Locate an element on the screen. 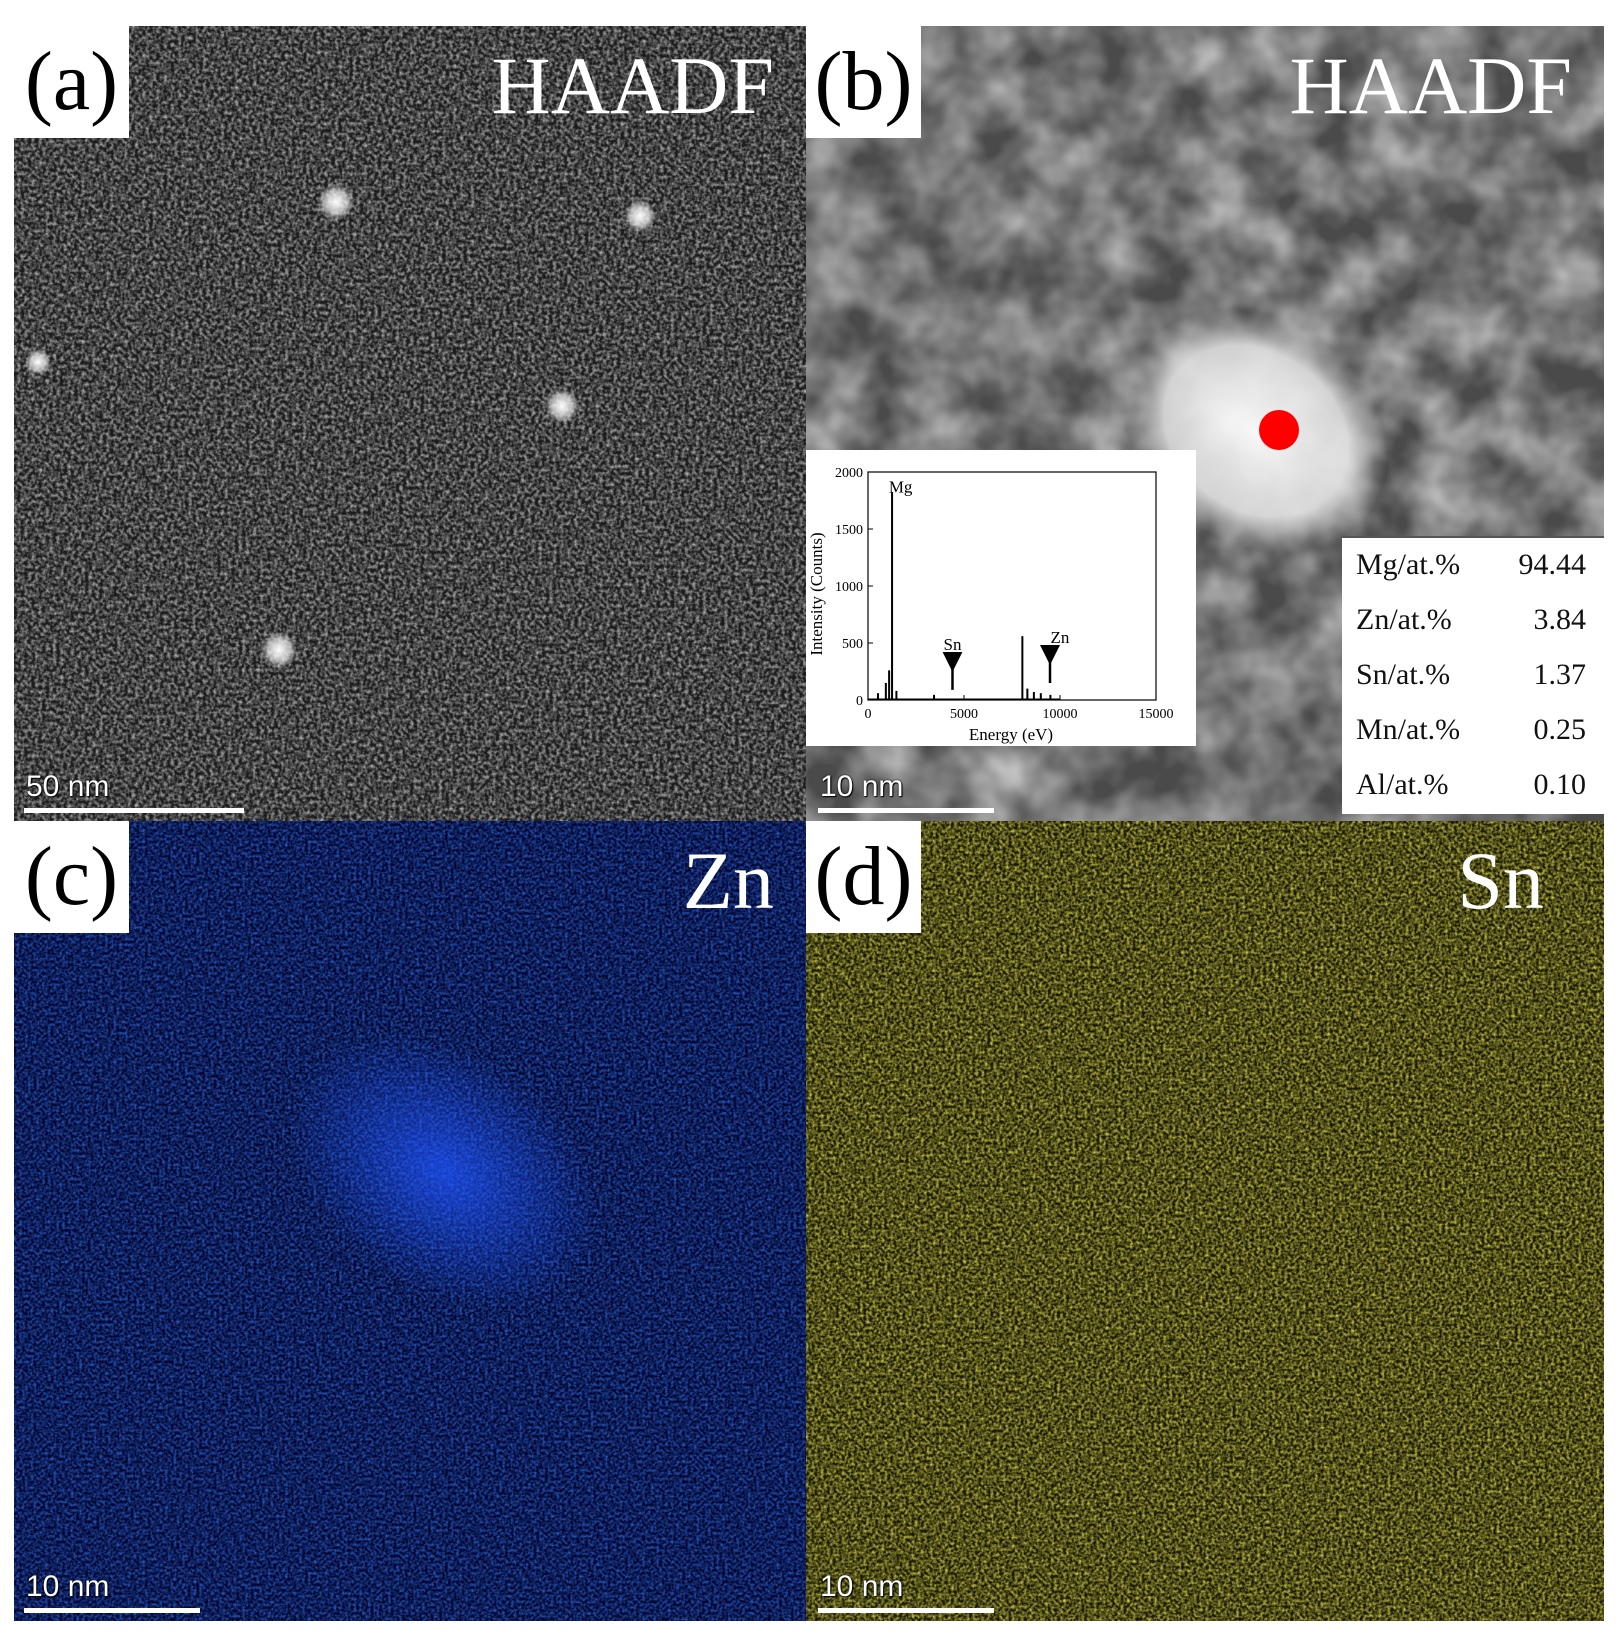 The width and height of the screenshot is (1619, 1635). composition-element: Al/at.% is located at coordinates (1402, 784).